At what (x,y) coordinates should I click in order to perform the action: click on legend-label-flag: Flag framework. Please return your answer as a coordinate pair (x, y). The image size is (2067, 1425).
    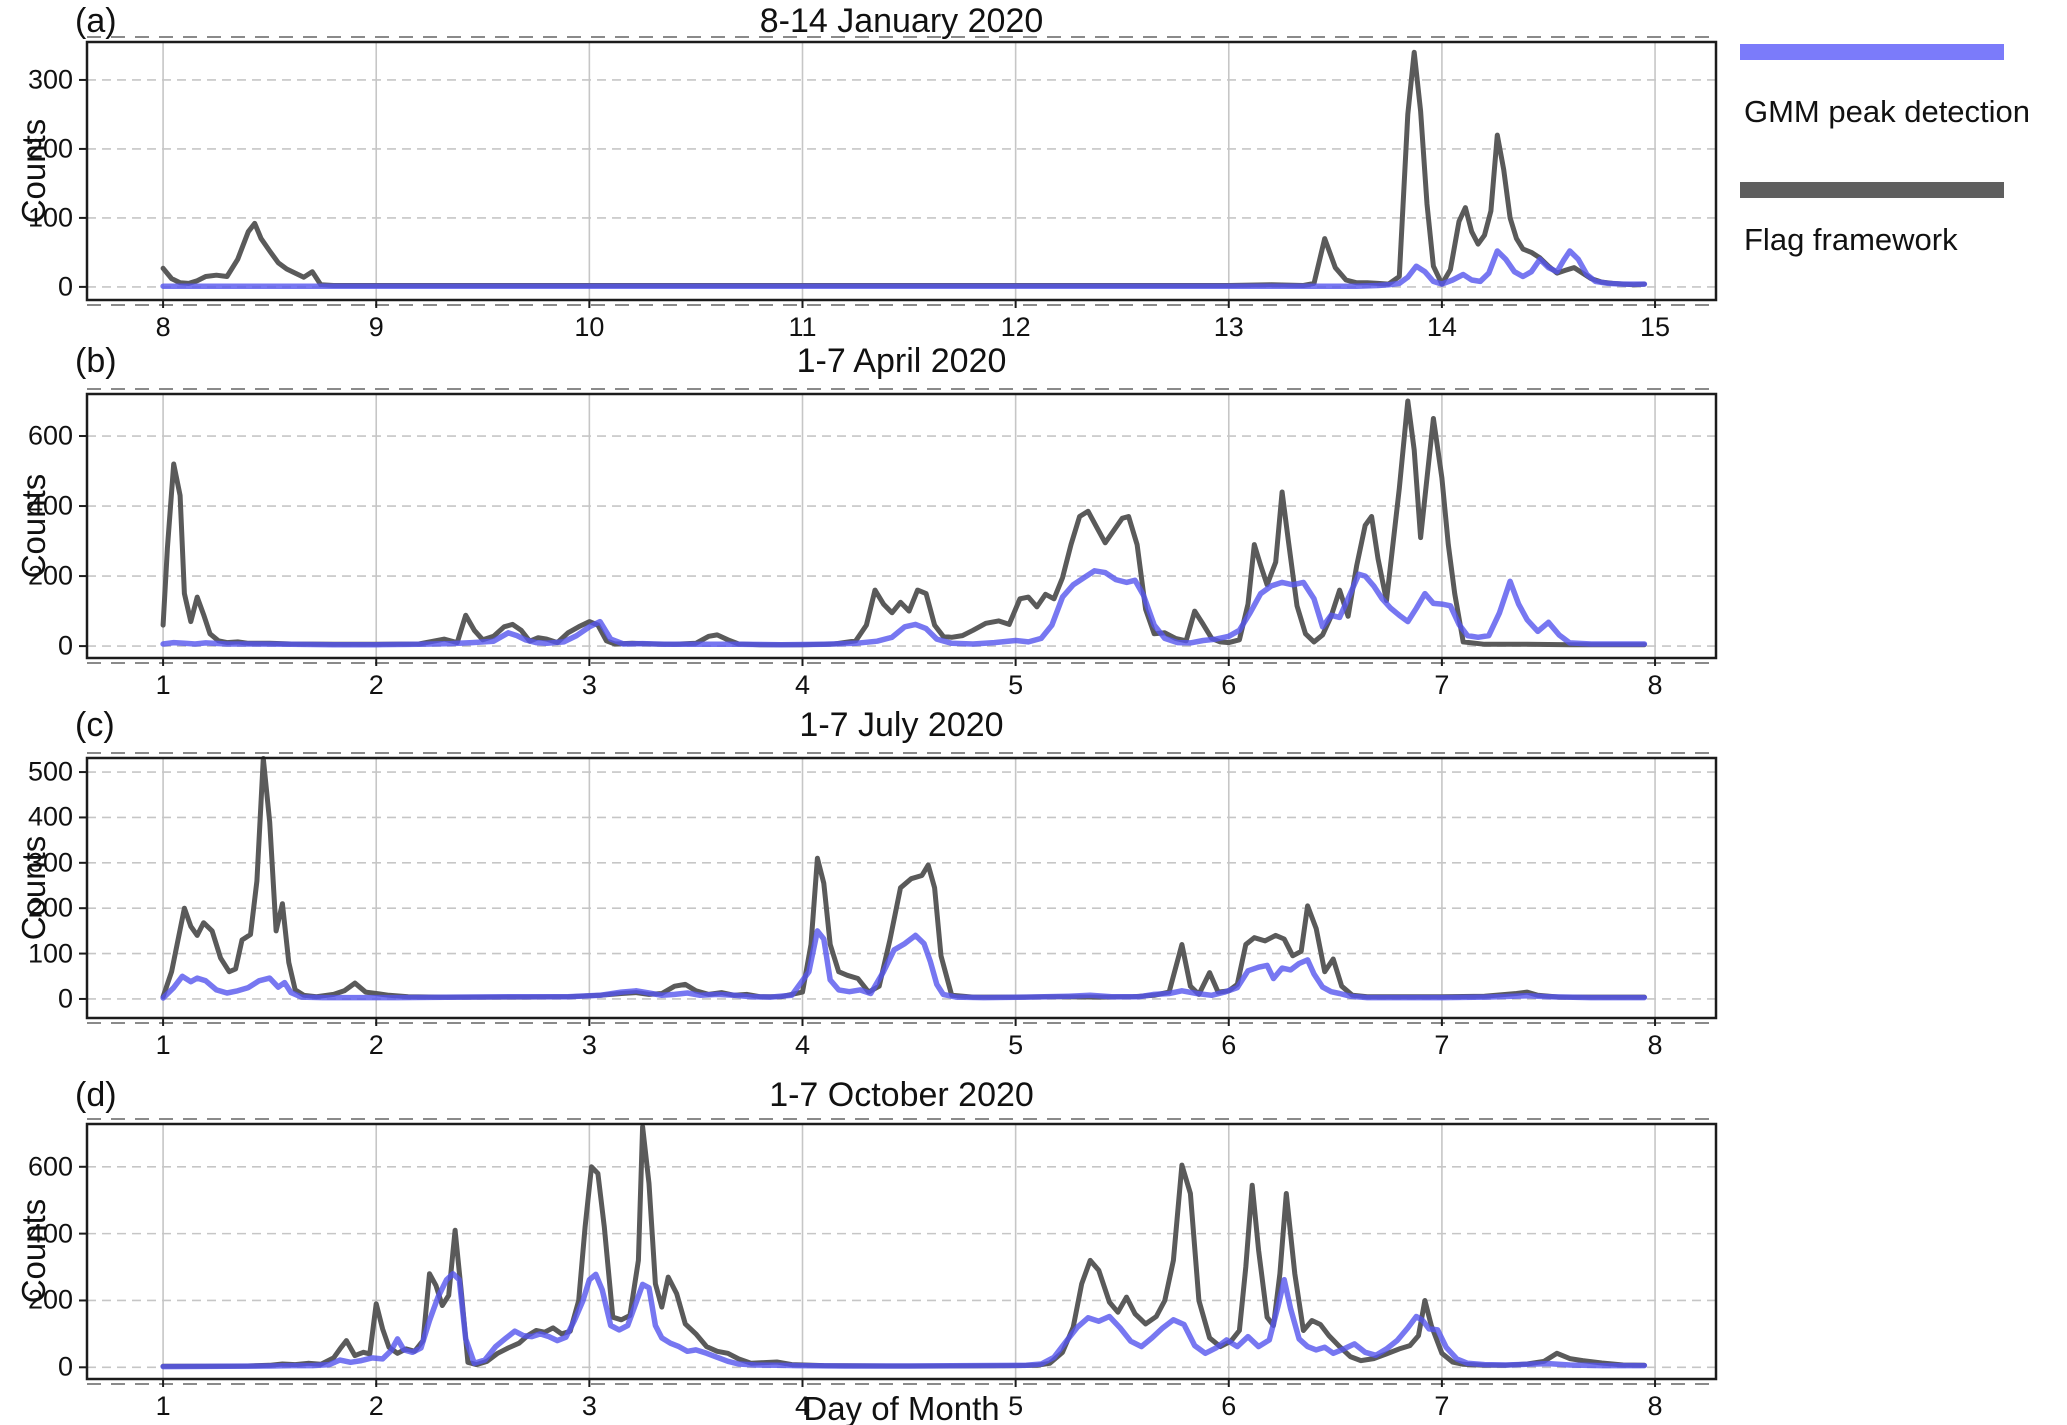
    Looking at the image, I should click on (1851, 239).